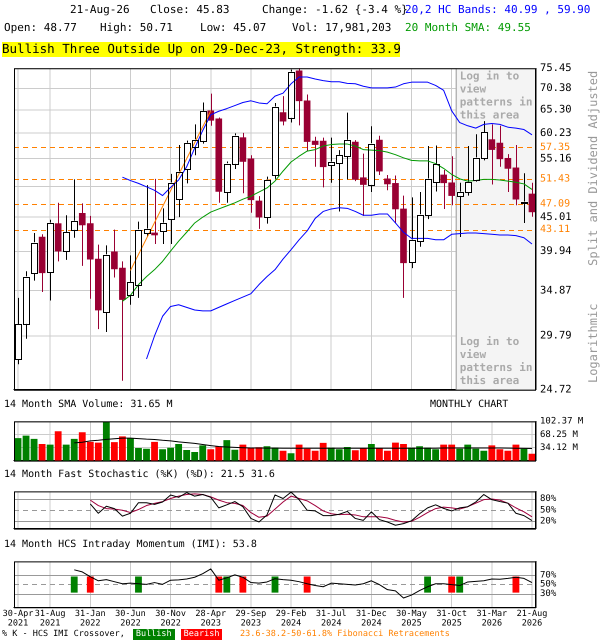  What do you see at coordinates (556, 68) in the screenshot?
I see `y-tick-label: 75.45` at bounding box center [556, 68].